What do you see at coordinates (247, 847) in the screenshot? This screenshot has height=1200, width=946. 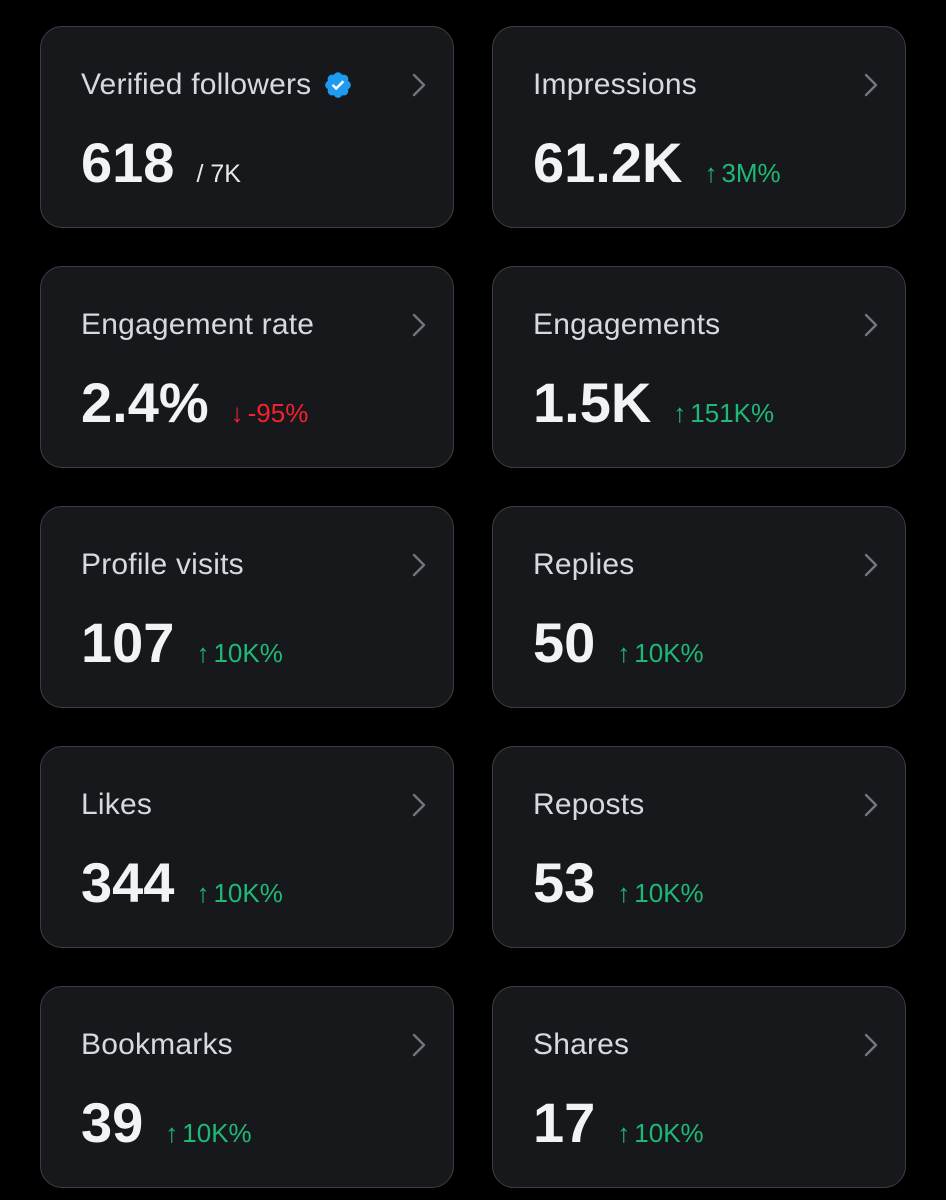 I see `card-likes: Likes 344 ↑ 10K%` at bounding box center [247, 847].